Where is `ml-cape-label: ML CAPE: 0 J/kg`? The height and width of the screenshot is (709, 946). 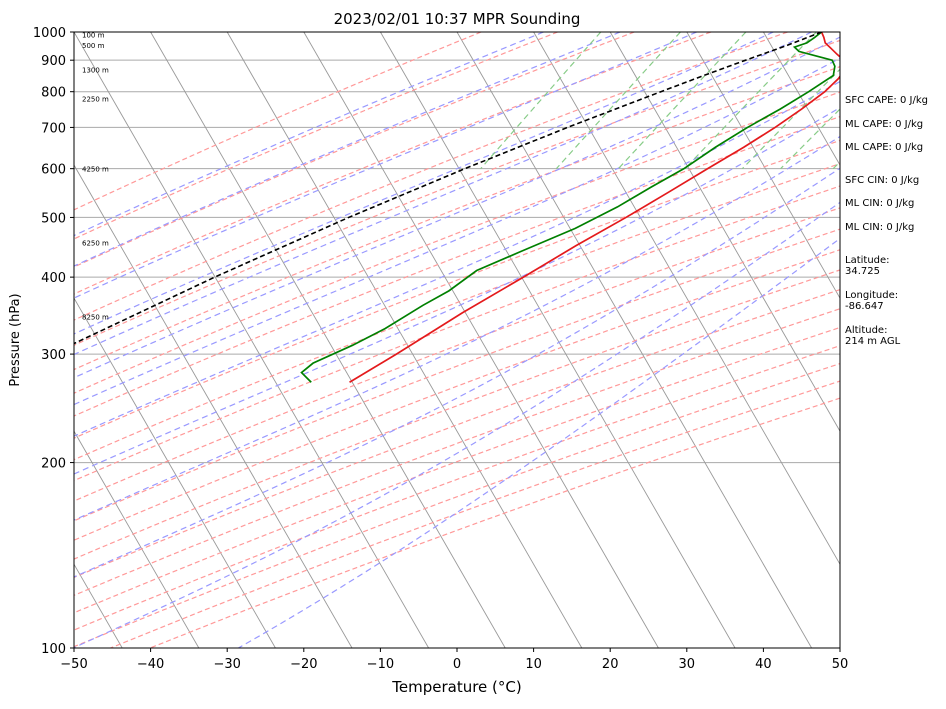
ml-cape-label: ML CAPE: 0 J/kg is located at coordinates (884, 124).